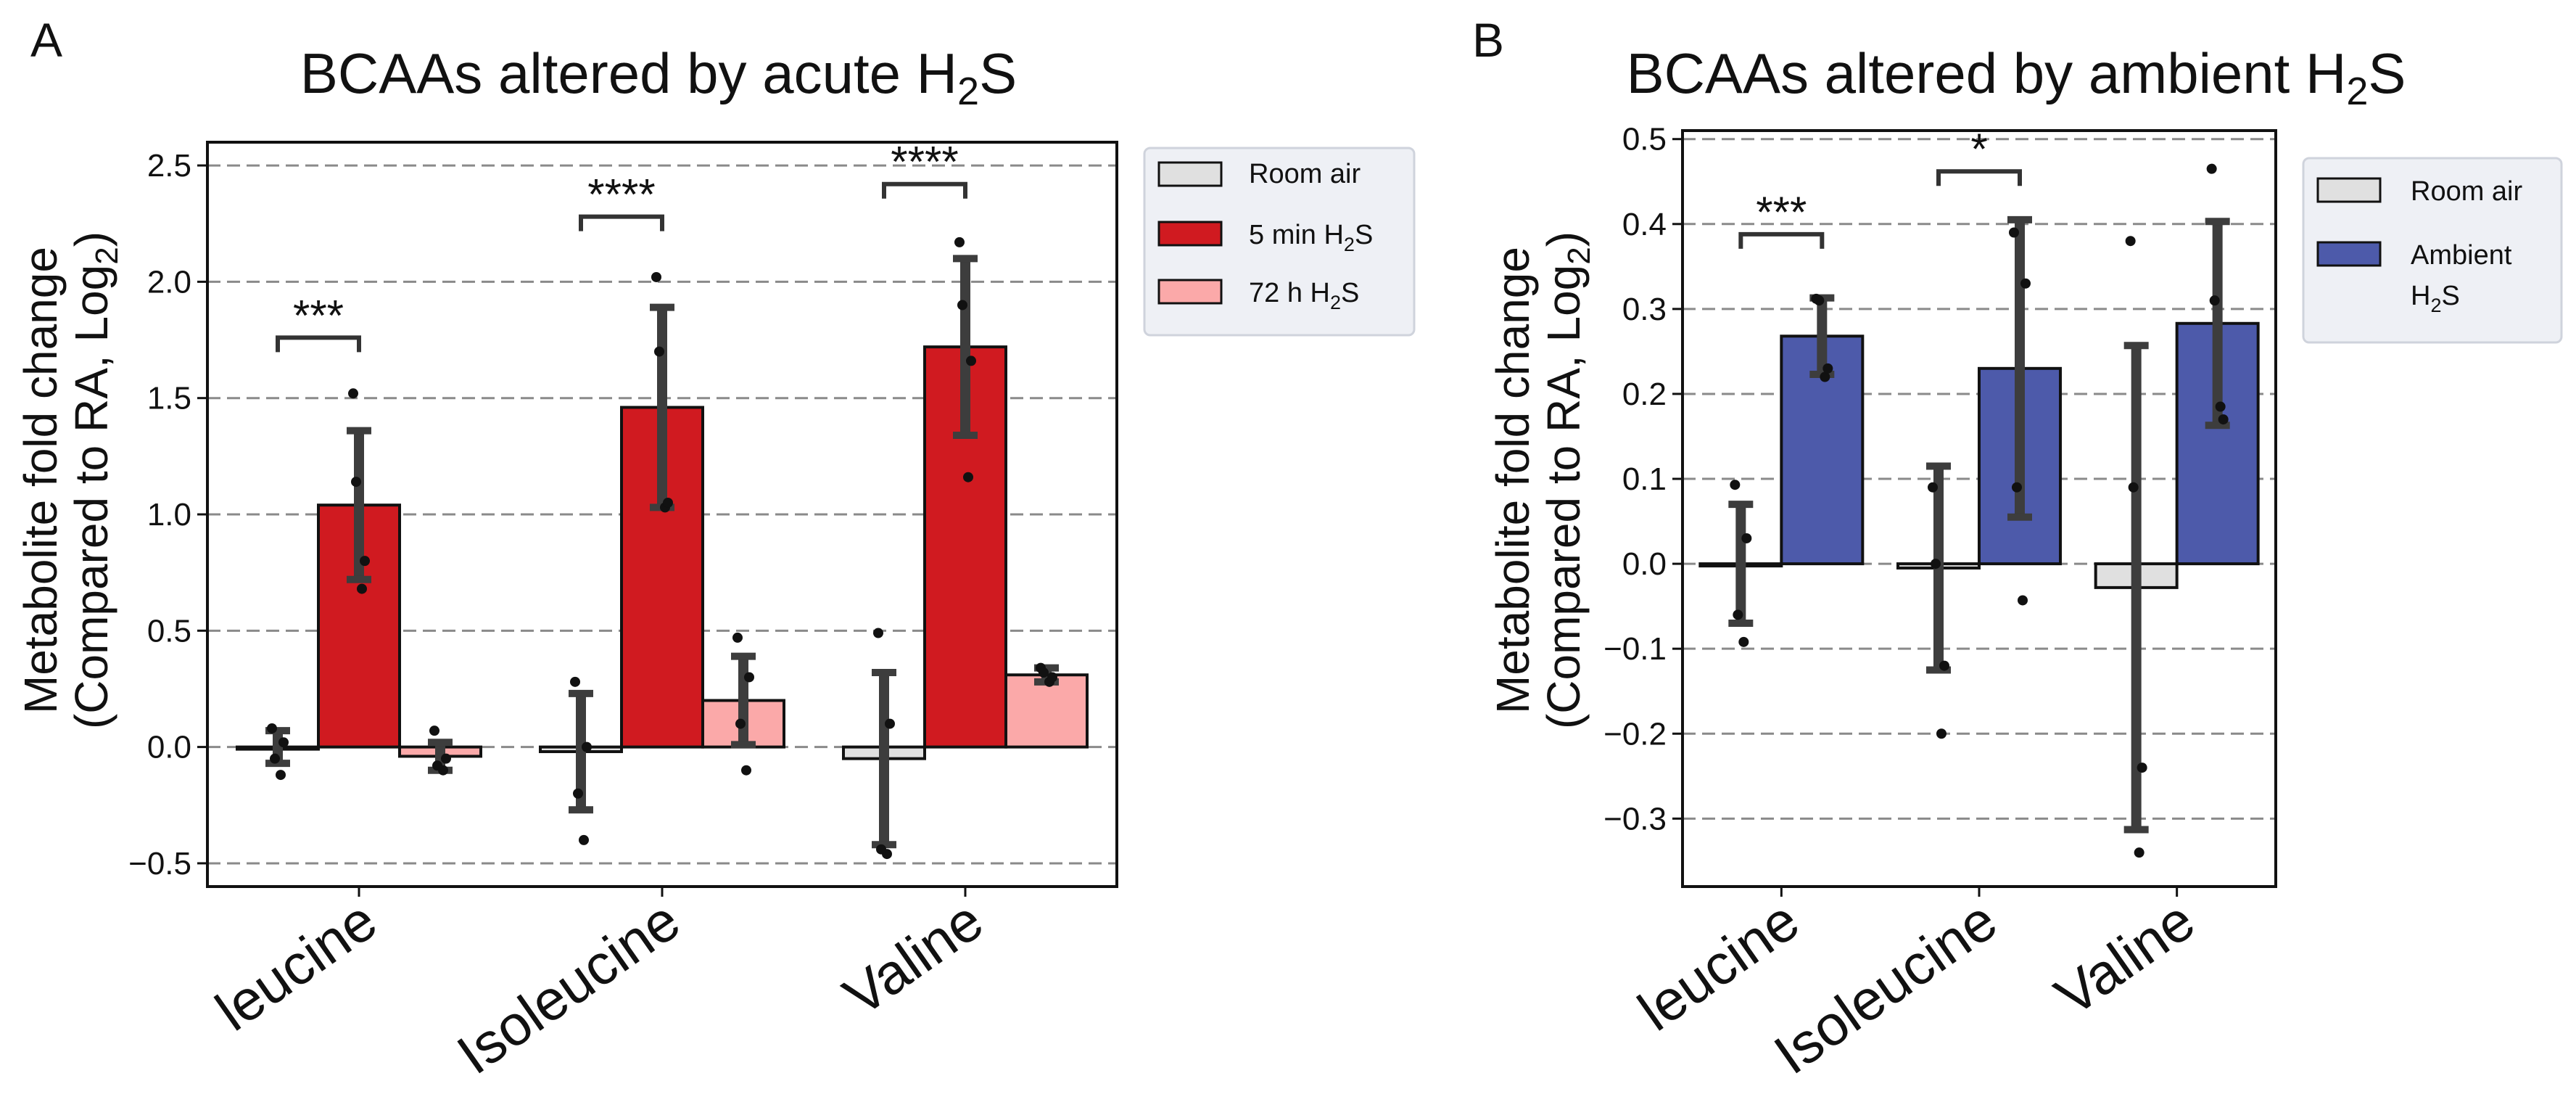  I want to click on significance-bracket-b, so click(1781, 240).